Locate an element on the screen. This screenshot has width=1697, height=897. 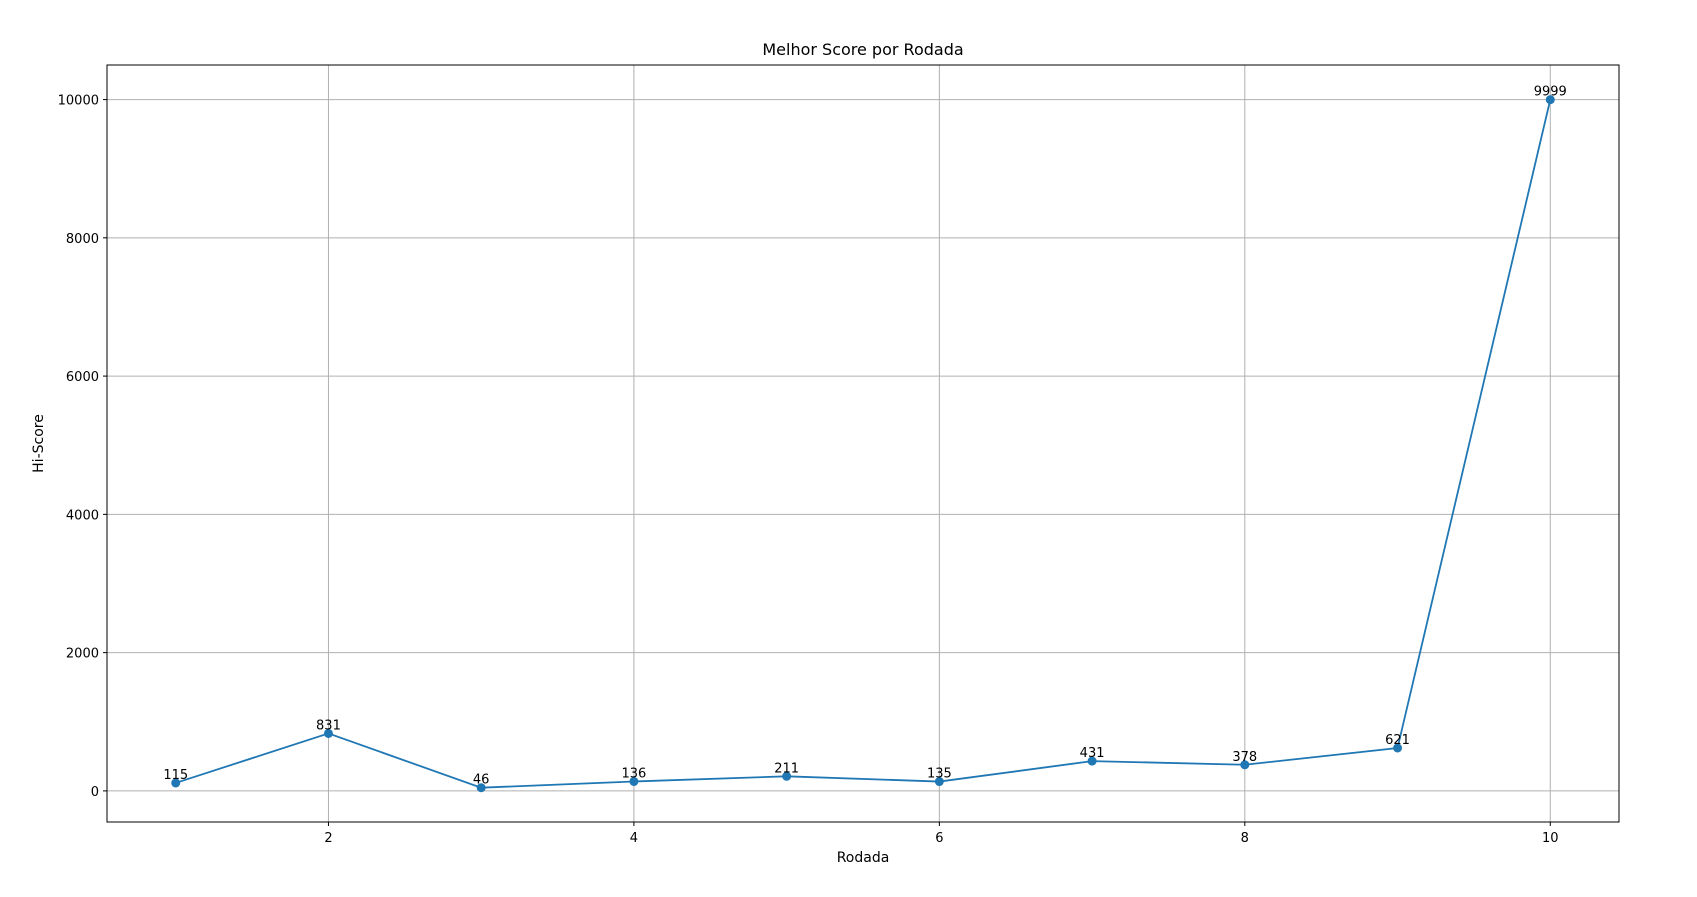
data-label: 135 is located at coordinates (939, 774).